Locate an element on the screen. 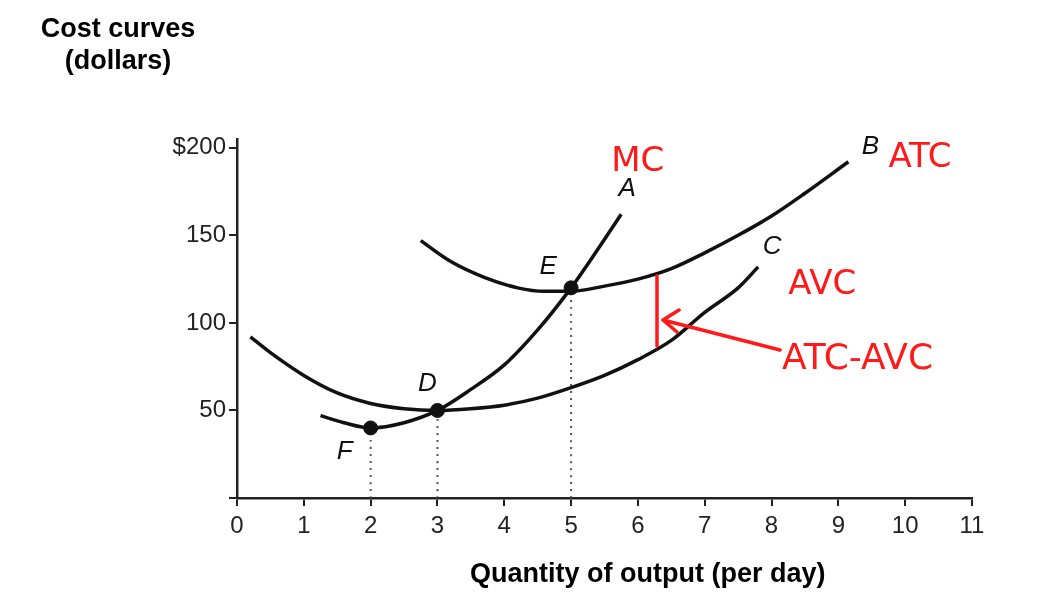 The width and height of the screenshot is (1052, 599). annotation: B is located at coordinates (870, 145).